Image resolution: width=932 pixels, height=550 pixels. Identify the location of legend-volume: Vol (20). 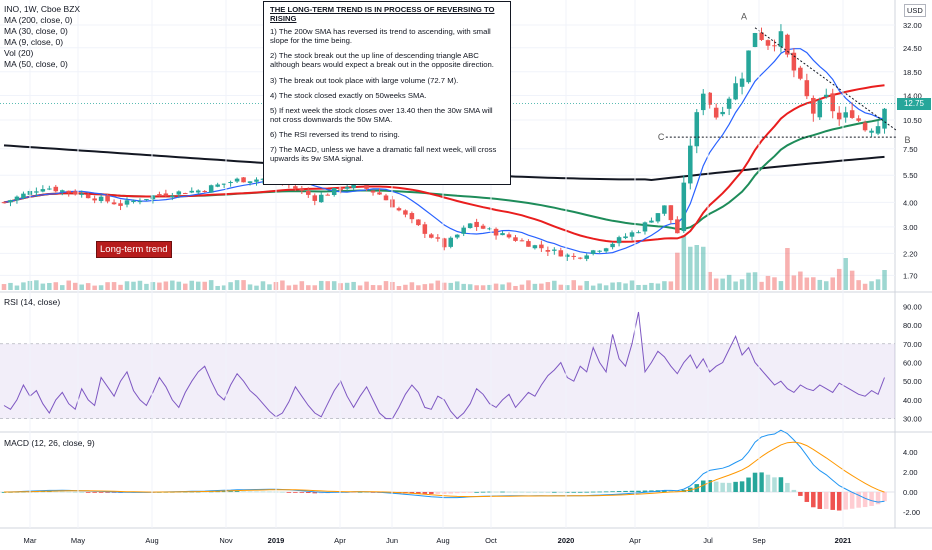
(19, 53).